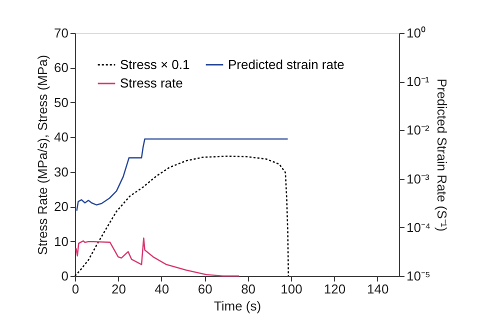  I want to click on x-tick-label: 40, so click(162, 289).